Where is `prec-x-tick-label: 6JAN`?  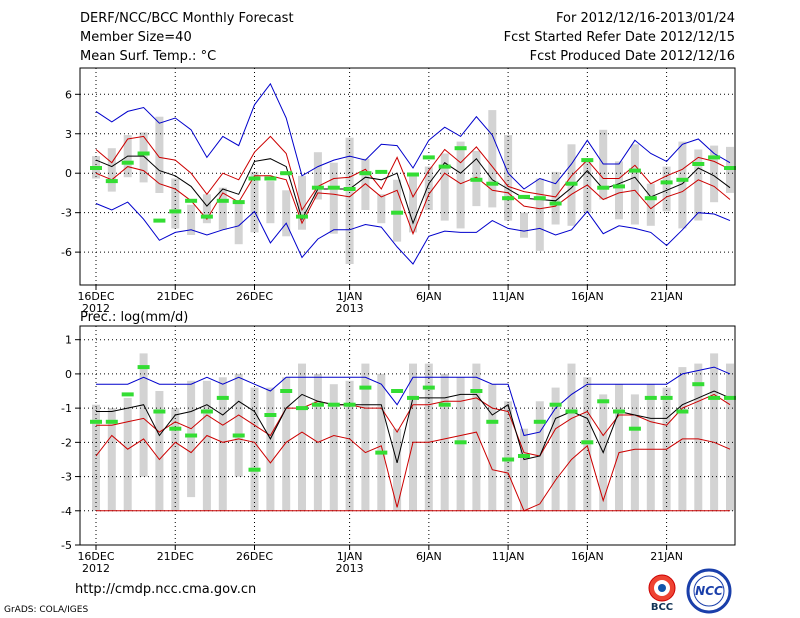 prec-x-tick-label: 6JAN is located at coordinates (429, 556).